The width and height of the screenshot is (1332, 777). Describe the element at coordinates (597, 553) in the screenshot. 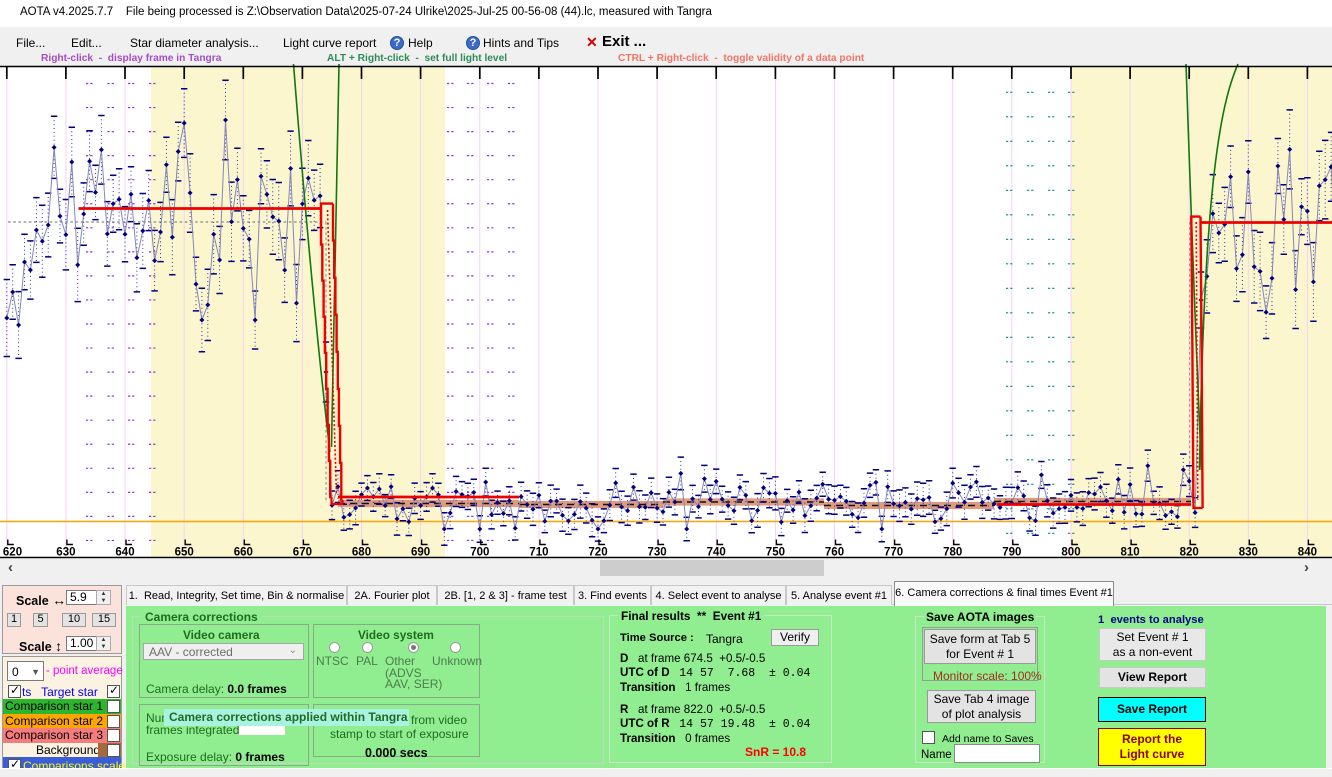

I see `svg-text: 720` at that location.